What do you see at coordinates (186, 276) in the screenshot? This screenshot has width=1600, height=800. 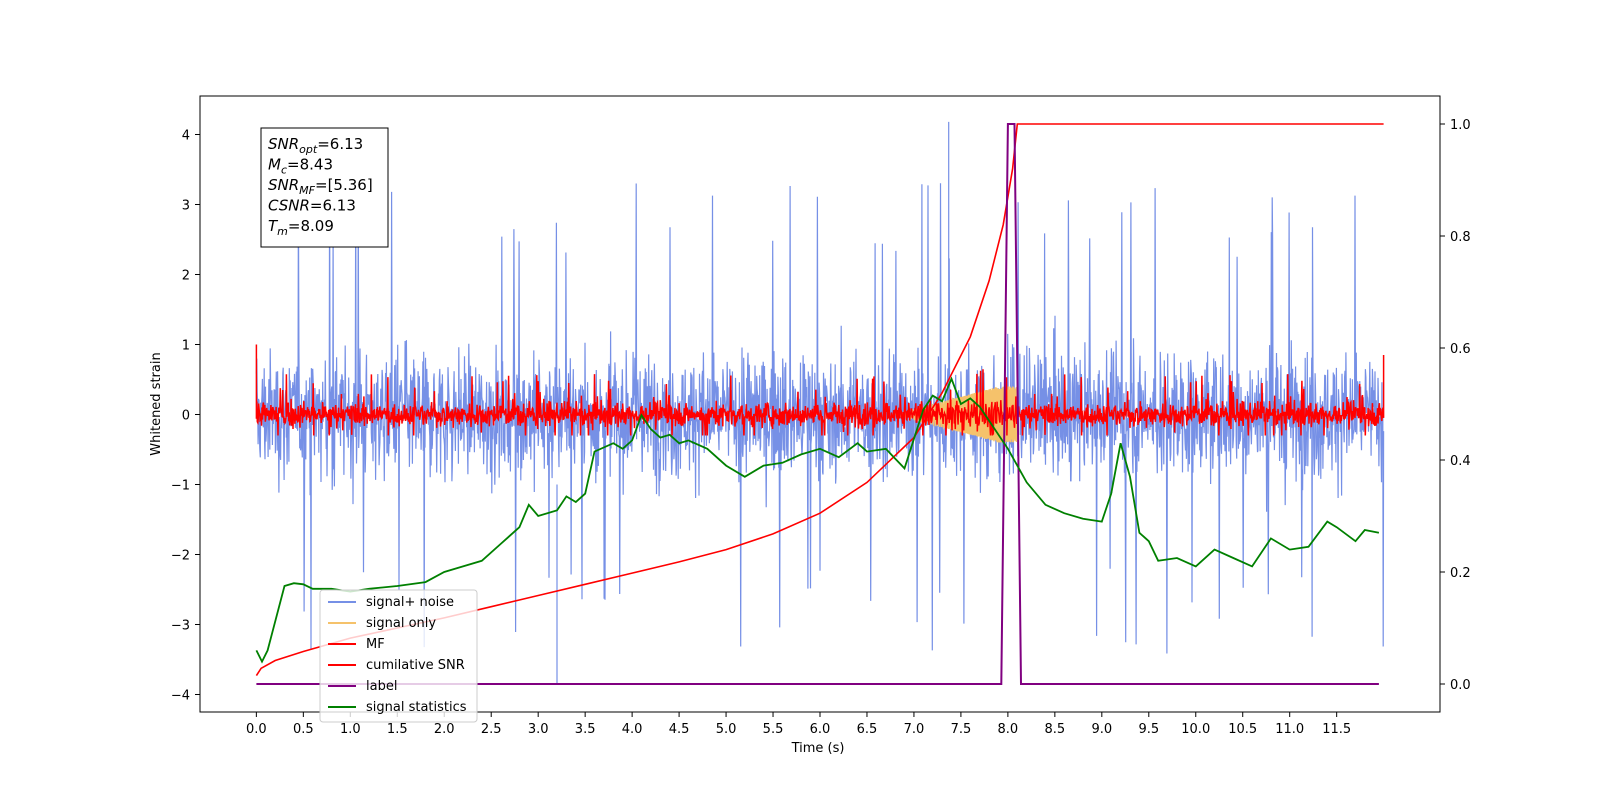 I see `y-tick-label: 2` at bounding box center [186, 276].